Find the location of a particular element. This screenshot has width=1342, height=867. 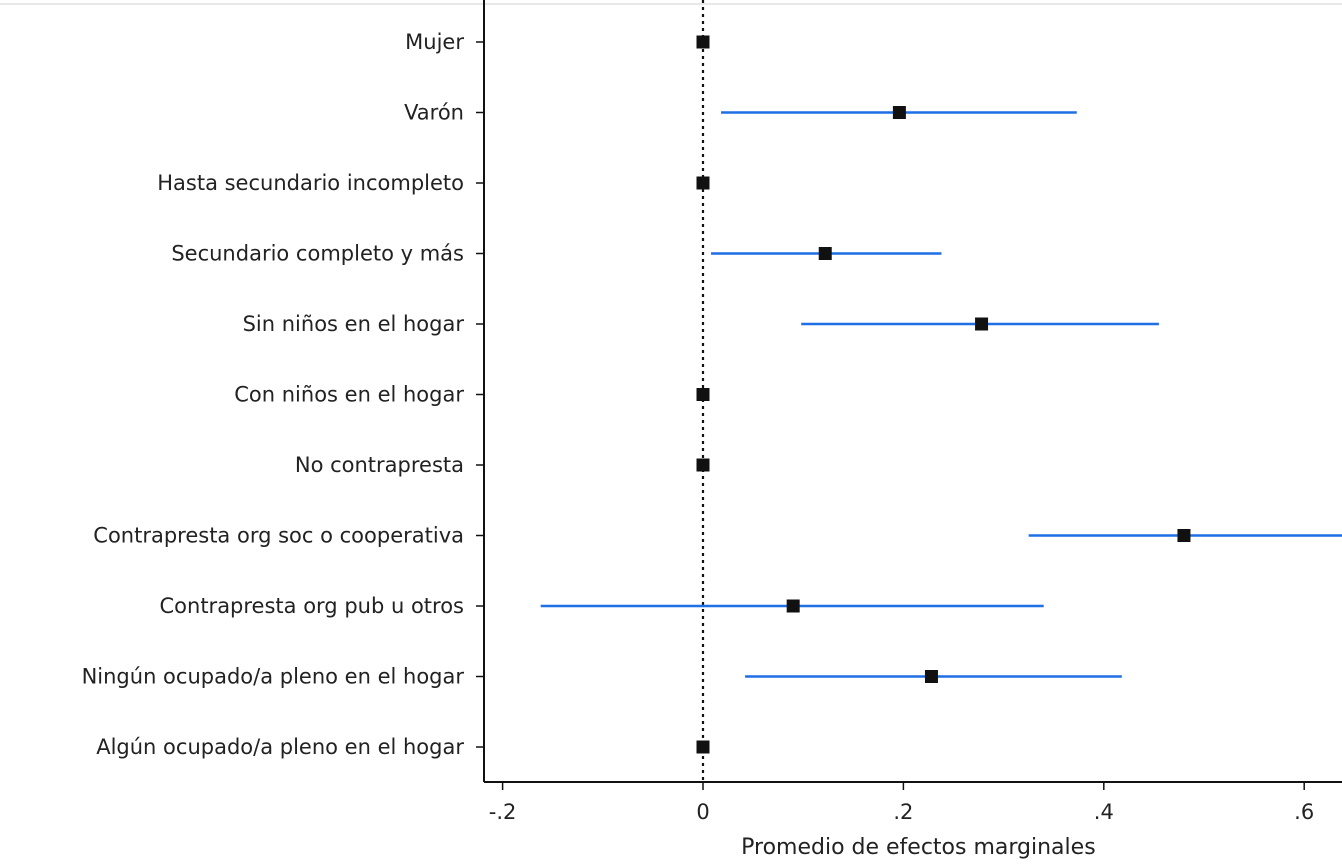

category-label: Contrapresta org pub u otros is located at coordinates (312, 606).